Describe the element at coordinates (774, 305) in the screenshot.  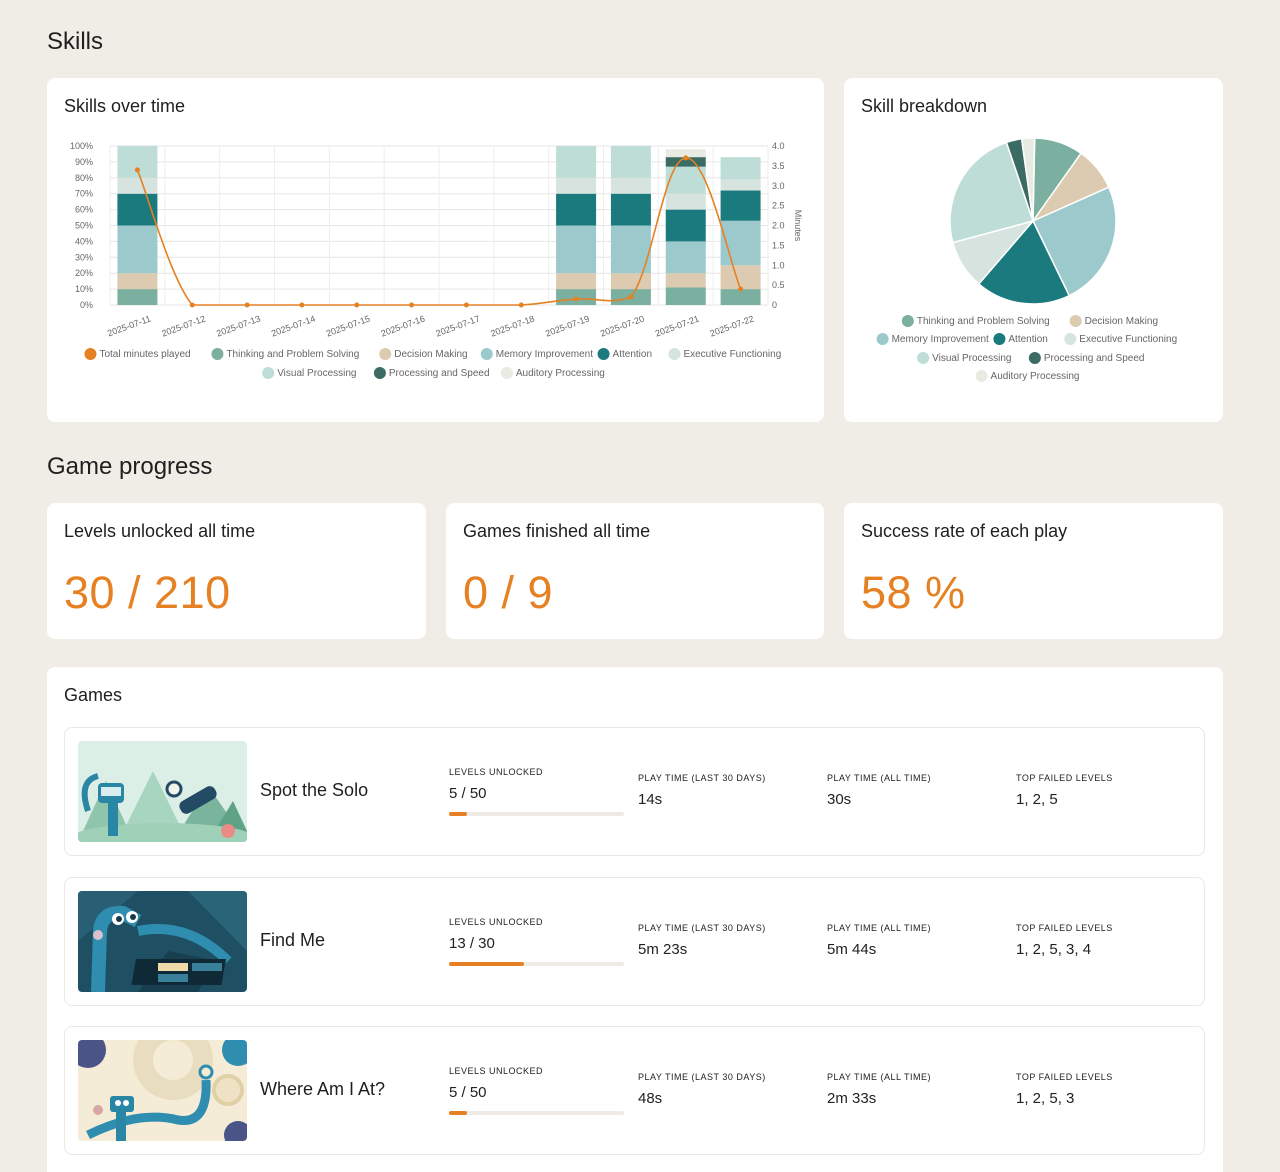
I see `y2-axis-tick-label: 0` at that location.